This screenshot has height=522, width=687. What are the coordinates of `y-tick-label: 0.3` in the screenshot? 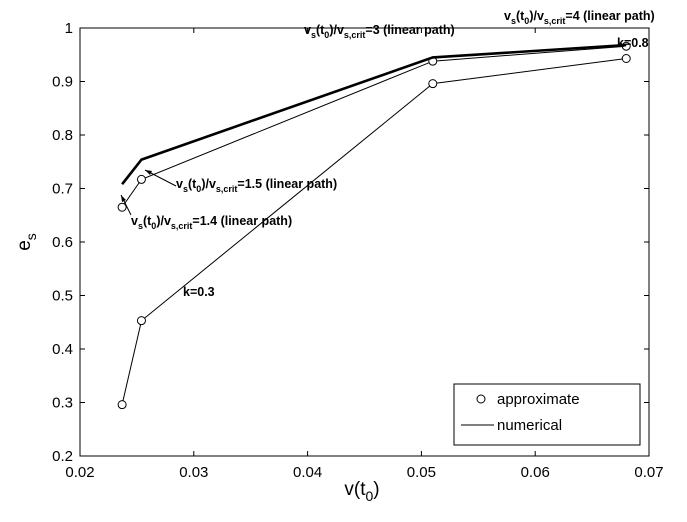 It's located at (62, 403).